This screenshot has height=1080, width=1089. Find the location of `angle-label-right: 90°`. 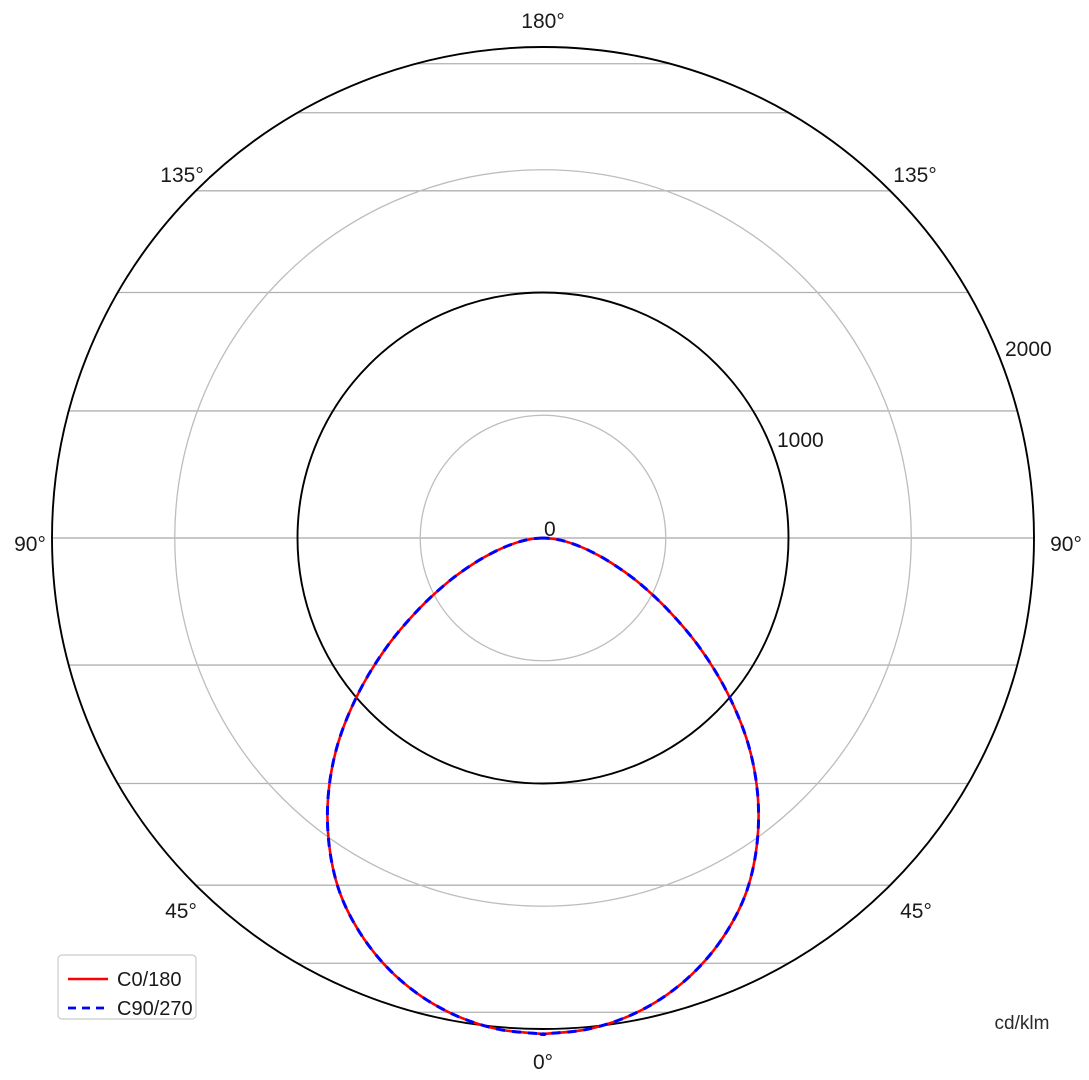

angle-label-right: 90° is located at coordinates (1066, 544).